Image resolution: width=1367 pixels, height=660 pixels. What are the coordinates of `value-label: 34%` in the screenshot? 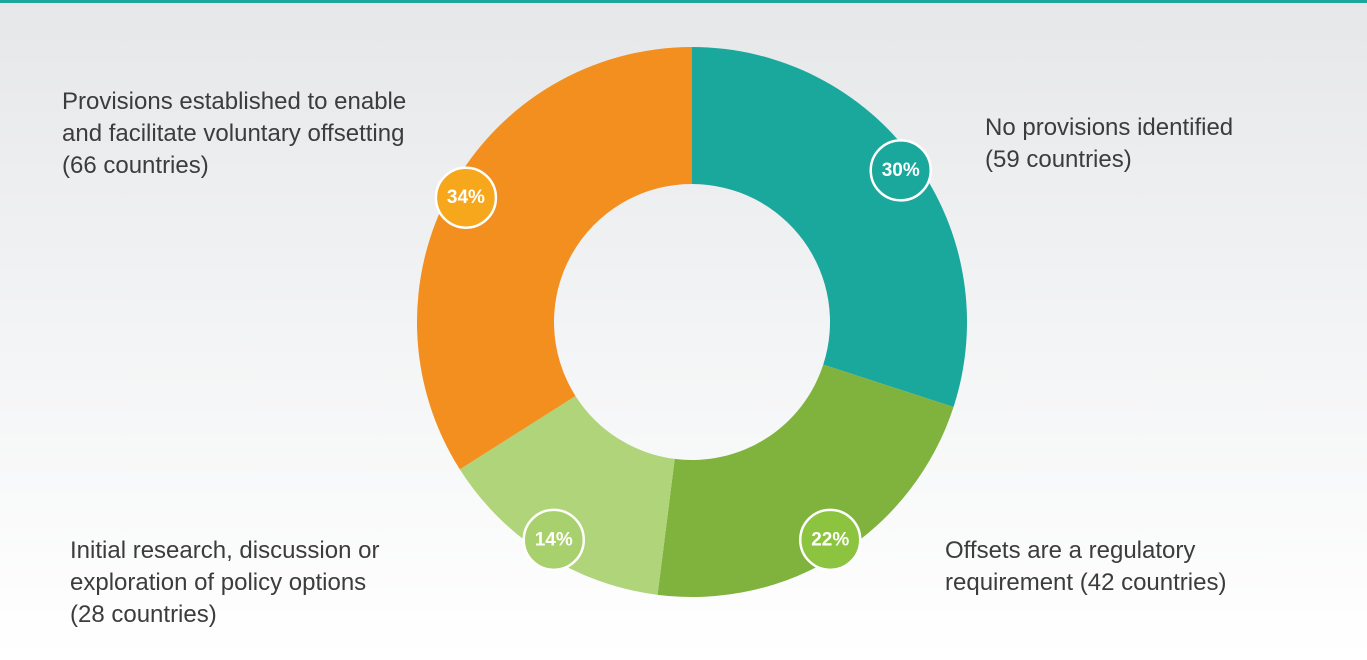 It's located at (466, 197).